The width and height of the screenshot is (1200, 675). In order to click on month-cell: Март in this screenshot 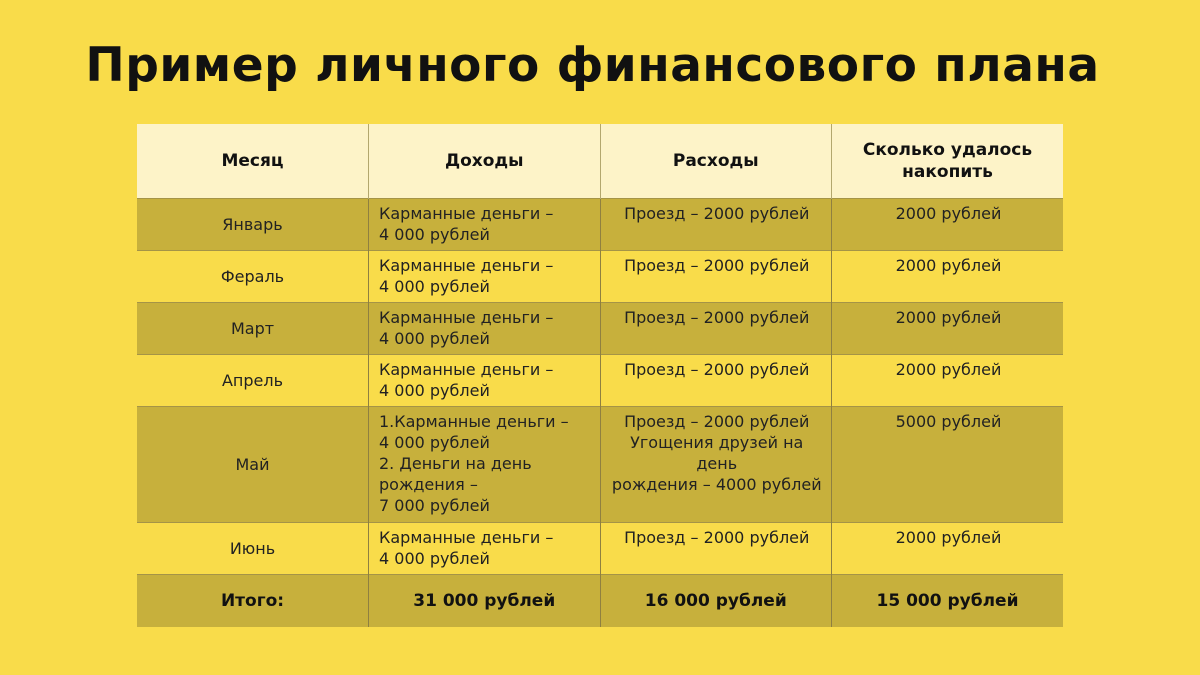, I will do `click(253, 329)`.